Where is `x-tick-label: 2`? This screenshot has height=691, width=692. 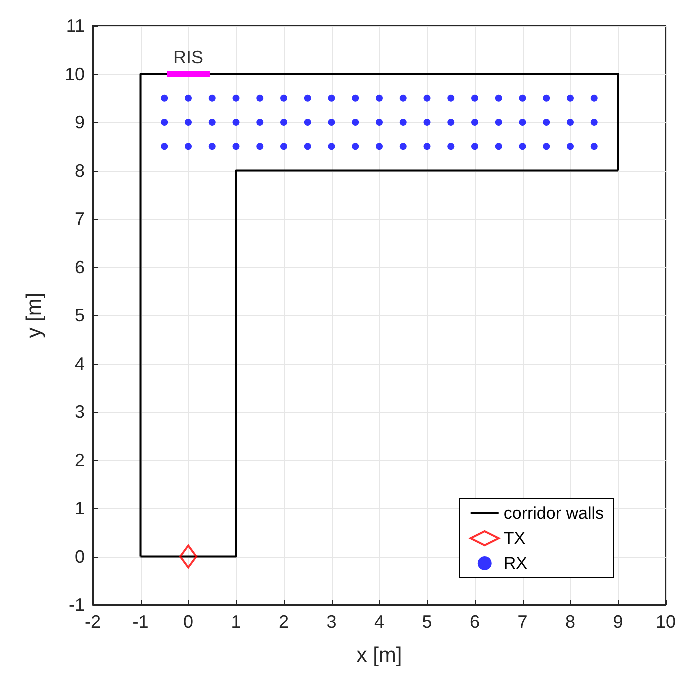 x-tick-label: 2 is located at coordinates (284, 622).